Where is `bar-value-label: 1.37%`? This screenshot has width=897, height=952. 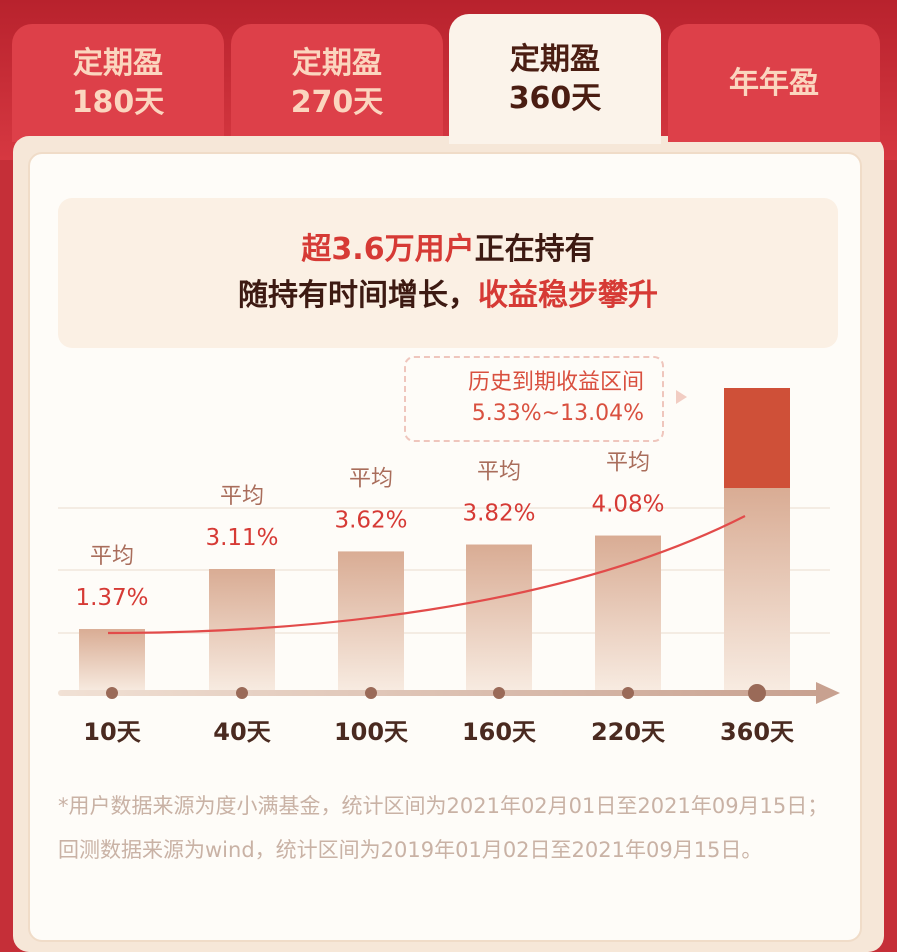 bar-value-label: 1.37% is located at coordinates (111, 598).